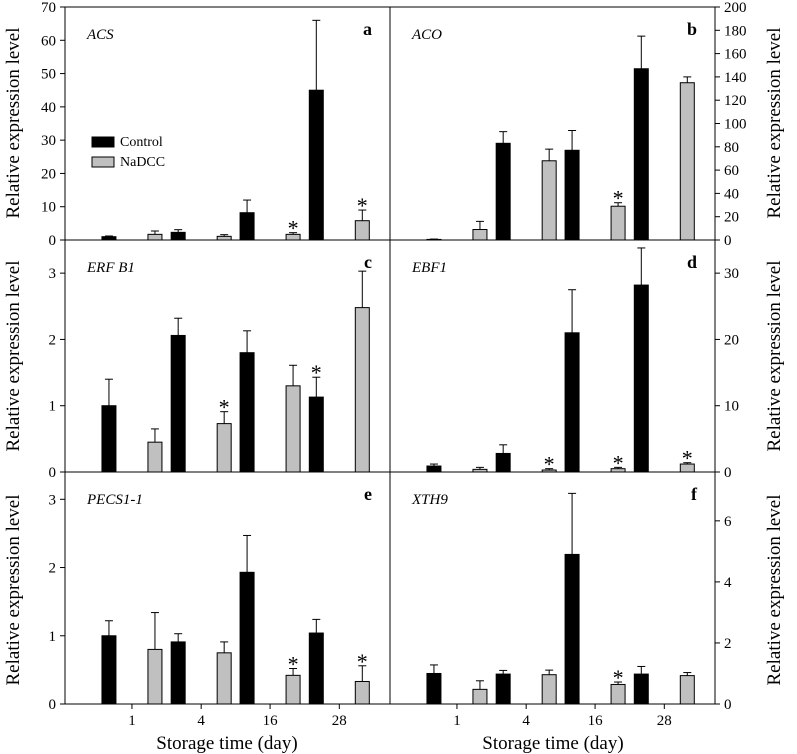  What do you see at coordinates (48, 75) in the screenshot?
I see `y-tick-label-a: 50` at bounding box center [48, 75].